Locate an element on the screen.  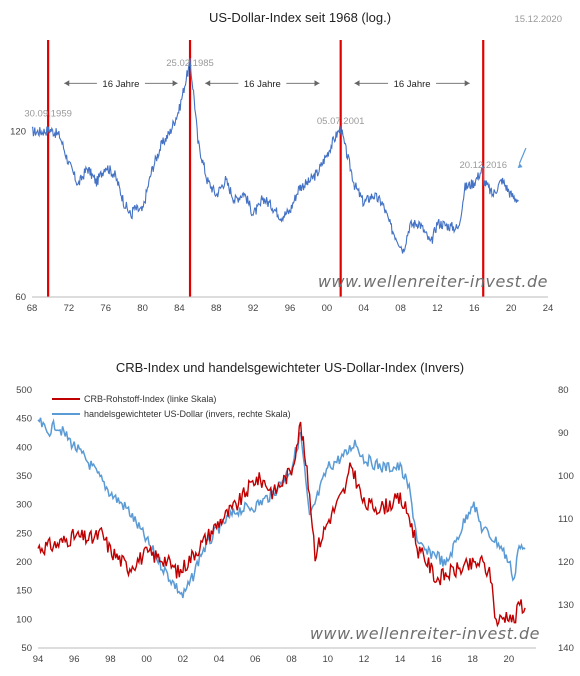
y-left-tick-label: 150 is located at coordinates (24, 591).